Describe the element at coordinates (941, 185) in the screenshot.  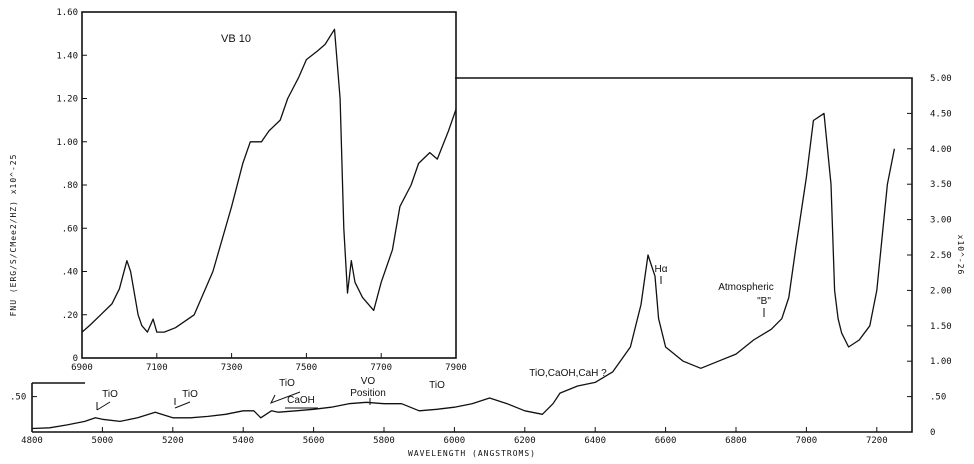
I see `main-y-tick-label: 3.50` at that location.